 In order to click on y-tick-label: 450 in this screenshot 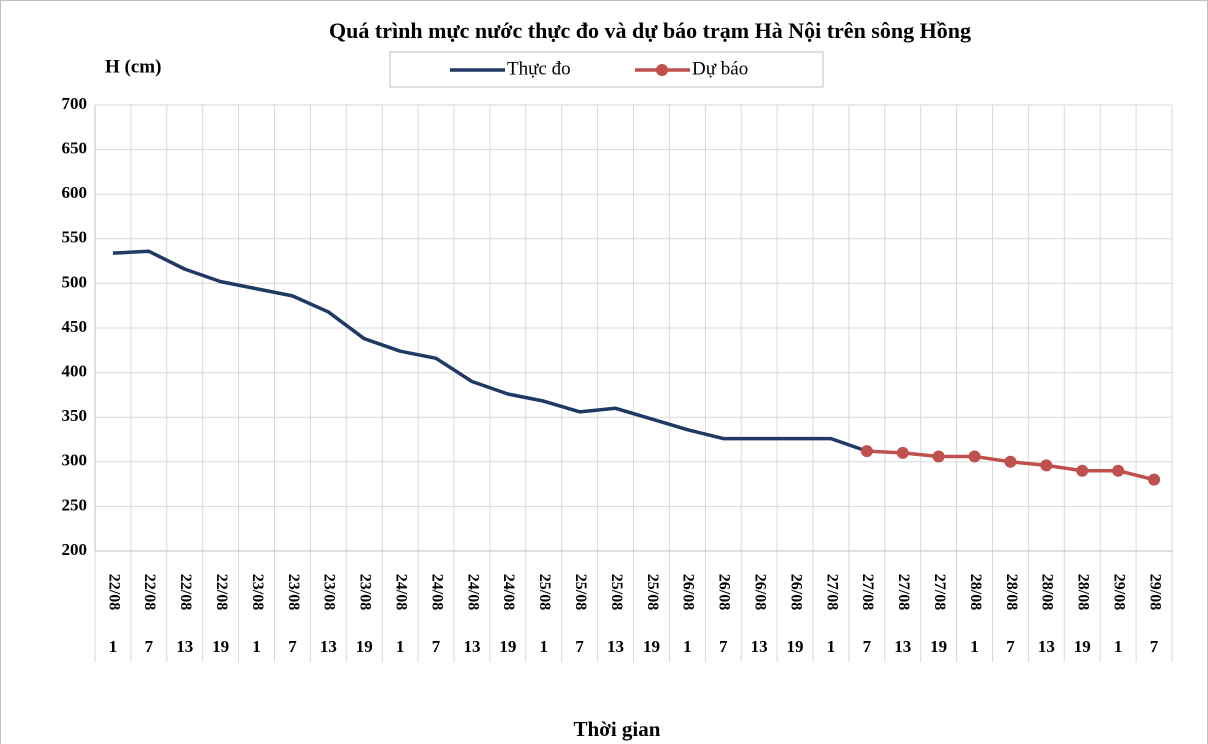, I will do `click(75, 326)`.